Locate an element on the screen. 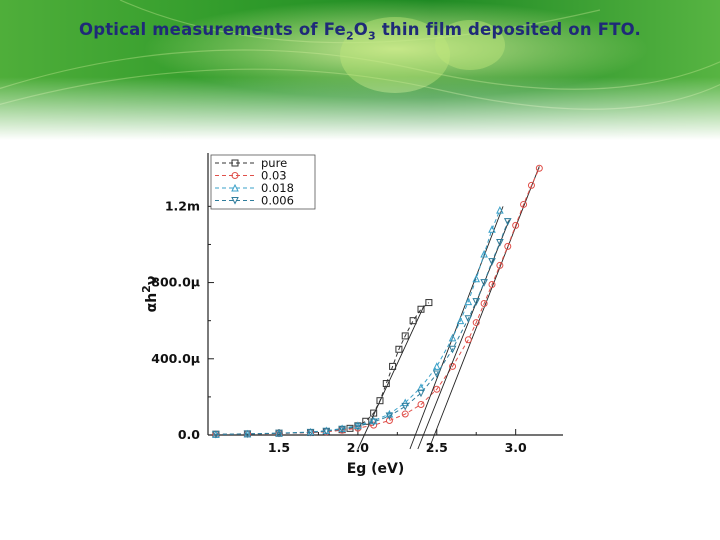 The width and height of the screenshot is (720, 540). y-axis-title: αh2ν is located at coordinates (150, 294).